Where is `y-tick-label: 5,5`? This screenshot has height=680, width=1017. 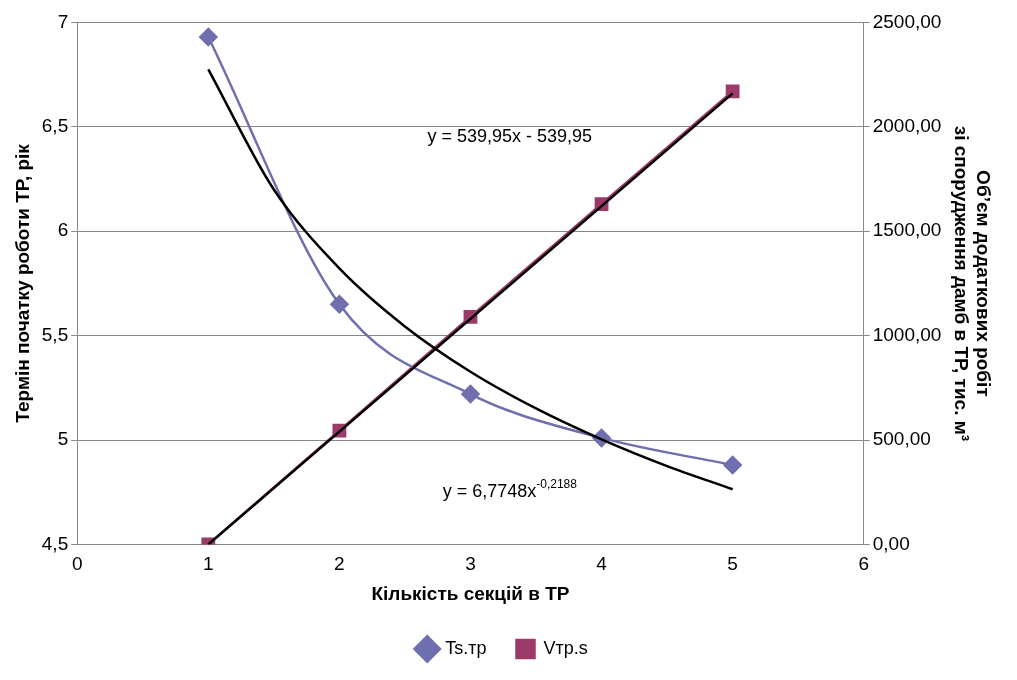
y-tick-label: 5,5 is located at coordinates (55, 334).